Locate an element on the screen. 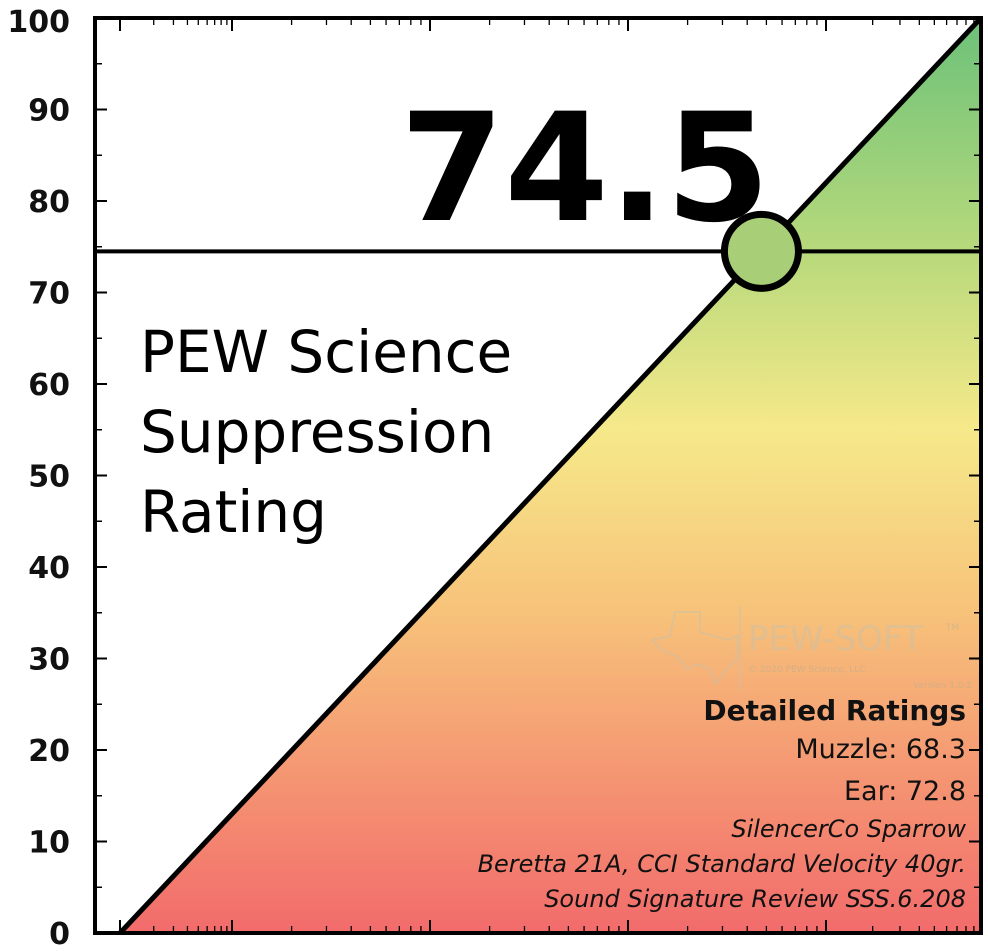 The width and height of the screenshot is (988, 951). y-axis-tick-labels: 0 10 20 30 40 50 60 70 80 90 100 is located at coordinates (38, 478).